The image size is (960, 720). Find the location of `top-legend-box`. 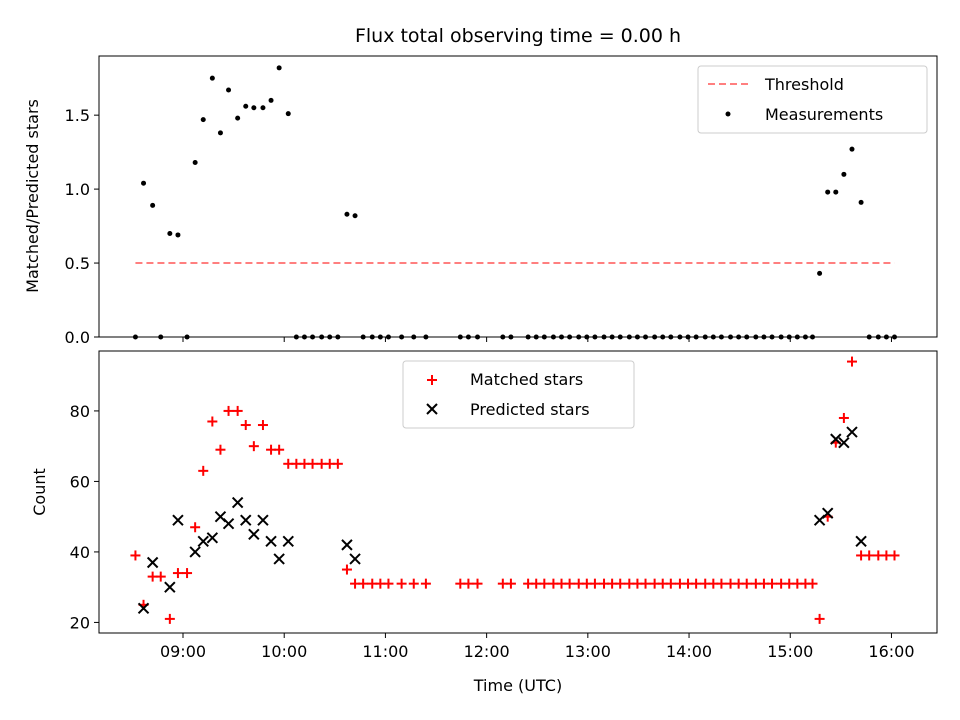

top-legend-box is located at coordinates (812, 99).